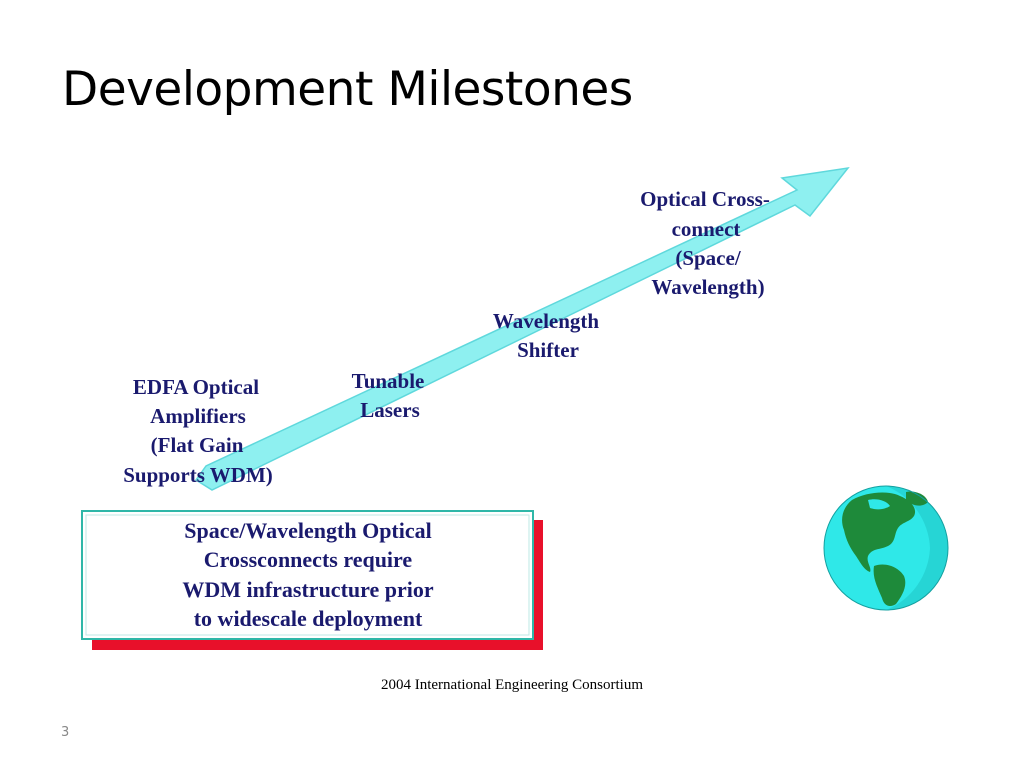  I want to click on note-line-4: to widescale deployment, so click(308, 618).